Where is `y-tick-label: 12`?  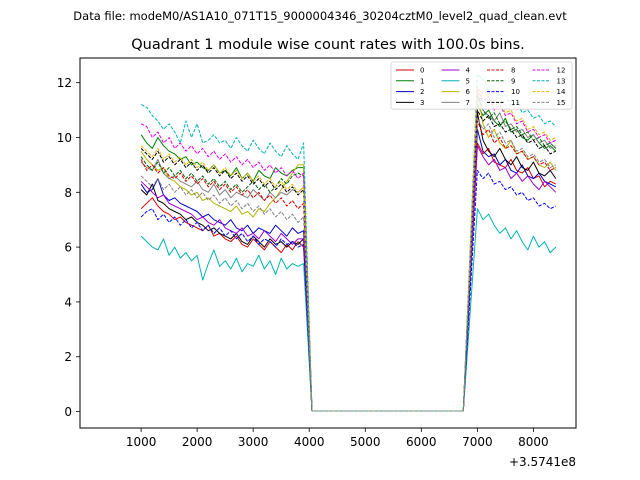
y-tick-label: 12 is located at coordinates (64, 83).